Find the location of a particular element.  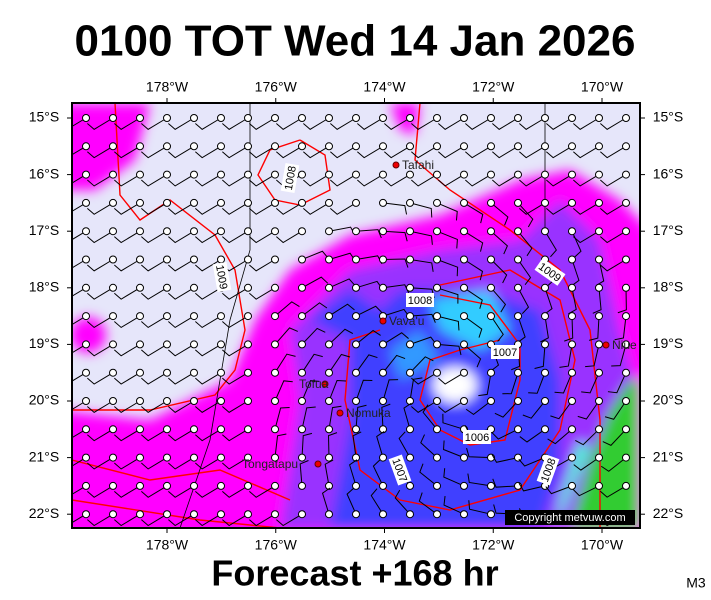

isobar-label-group: 1007 is located at coordinates (505, 352).